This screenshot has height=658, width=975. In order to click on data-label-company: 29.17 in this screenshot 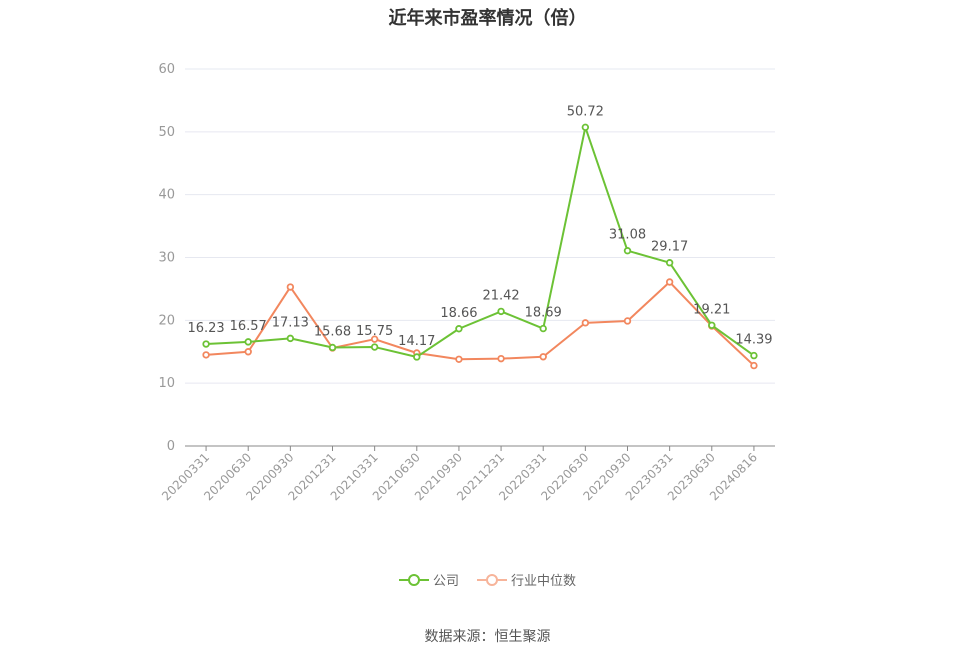, I will do `click(669, 247)`.